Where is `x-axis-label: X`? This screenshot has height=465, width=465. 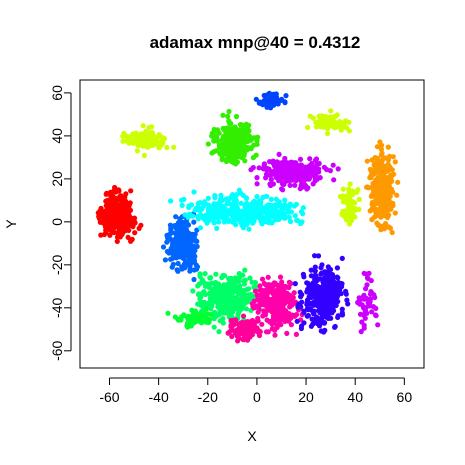 x-axis-label: X is located at coordinates (252, 436).